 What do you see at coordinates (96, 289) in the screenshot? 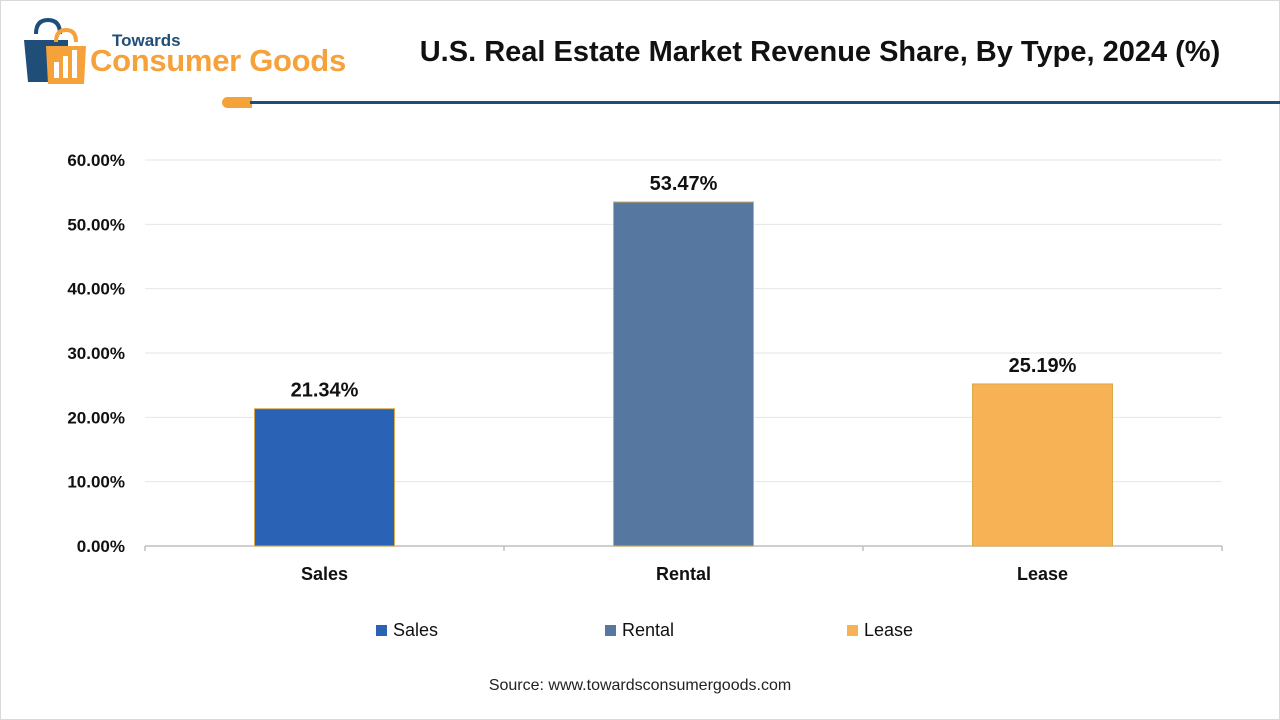
I see `y-tick-label: 40.00%` at bounding box center [96, 289].